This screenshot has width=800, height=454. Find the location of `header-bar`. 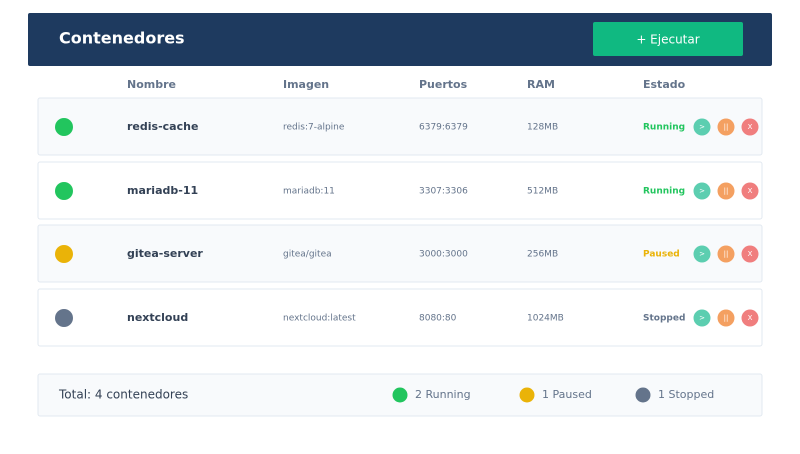

header-bar is located at coordinates (400, 39).